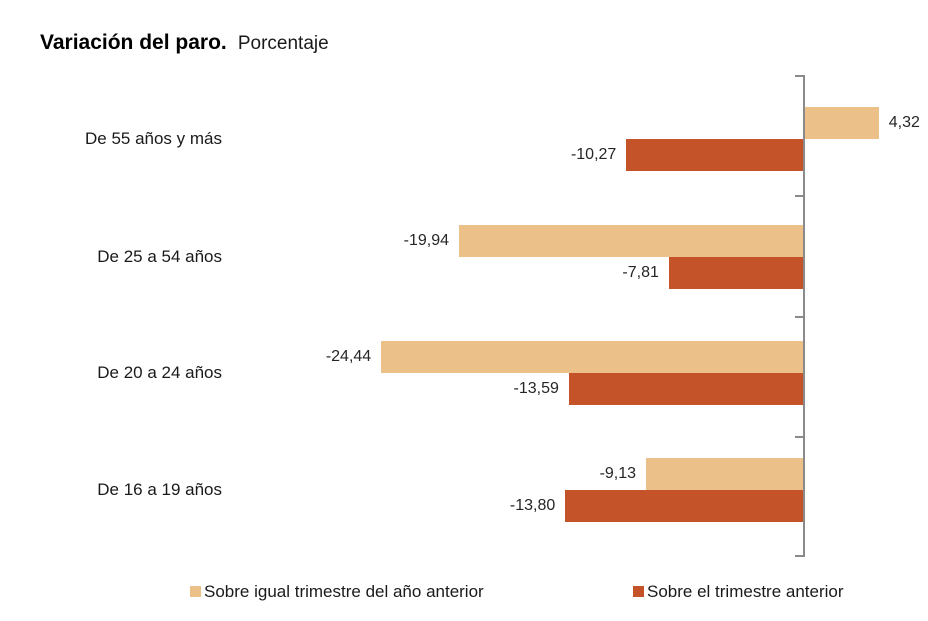  I want to click on legend-swatch-qoq-icon, so click(638, 591).